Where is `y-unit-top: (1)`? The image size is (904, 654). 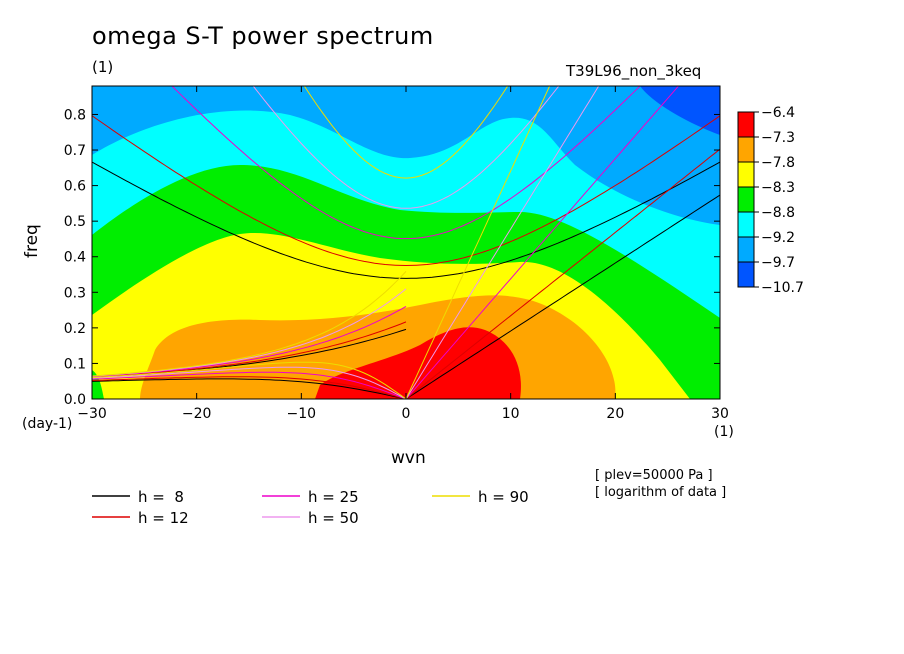 y-unit-top: (1) is located at coordinates (103, 67).